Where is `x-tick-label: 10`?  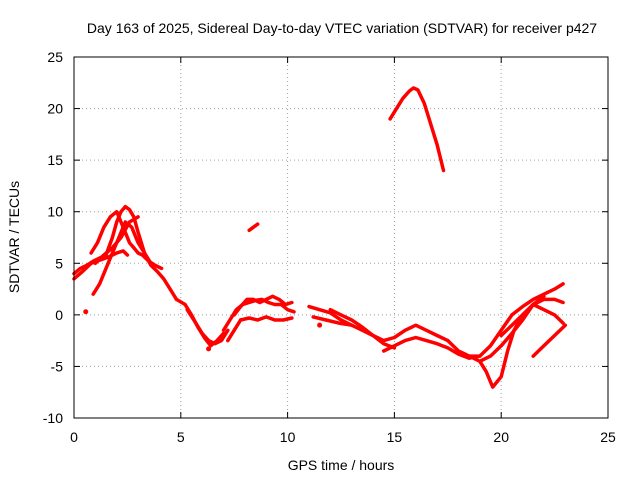 x-tick-label: 10 is located at coordinates (288, 437).